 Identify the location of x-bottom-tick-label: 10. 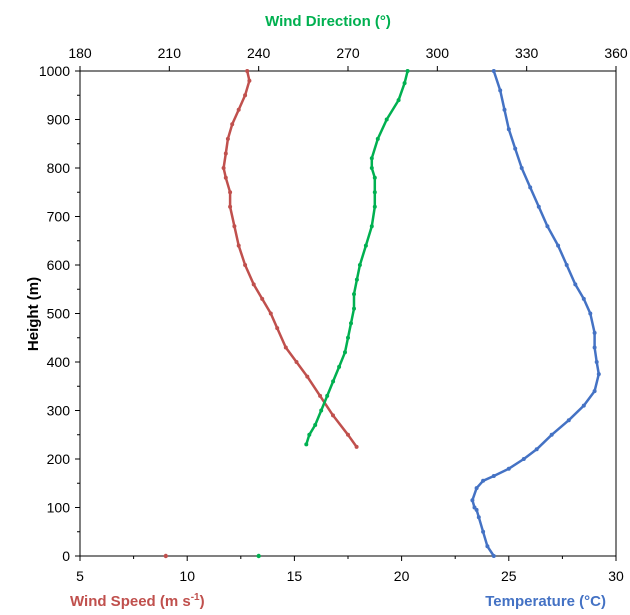
(187, 576).